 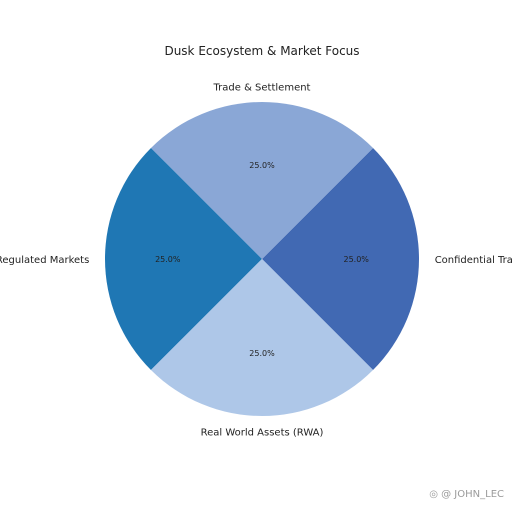 What do you see at coordinates (466, 494) in the screenshot?
I see `watermark: ◎ @ JOHN_LEC` at bounding box center [466, 494].